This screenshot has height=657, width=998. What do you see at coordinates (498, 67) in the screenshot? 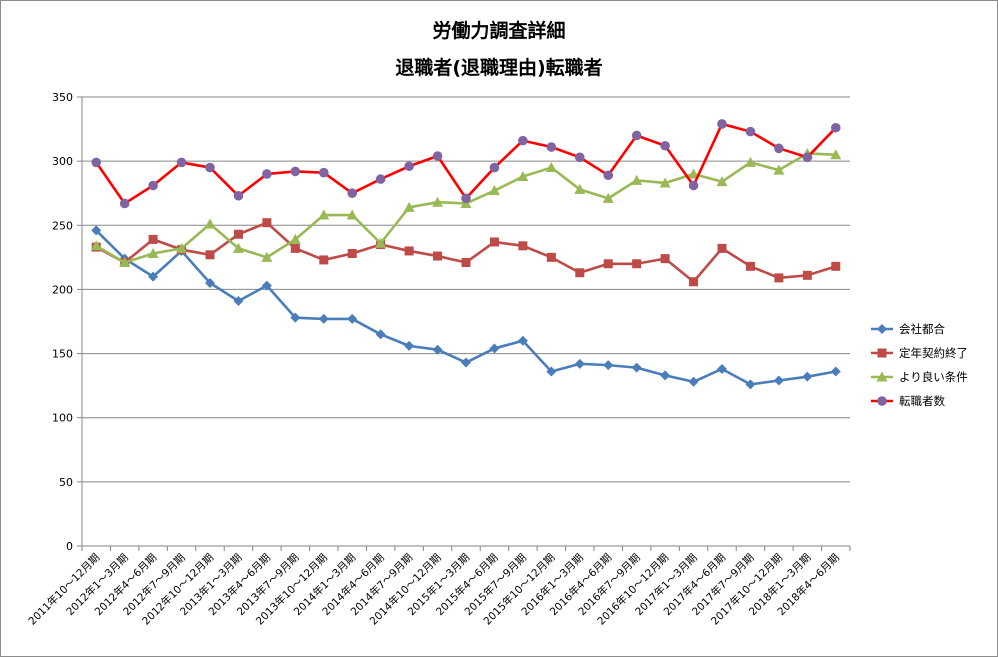
I see `chart-title-line-2: 退職者(退職理由)転職者` at bounding box center [498, 67].